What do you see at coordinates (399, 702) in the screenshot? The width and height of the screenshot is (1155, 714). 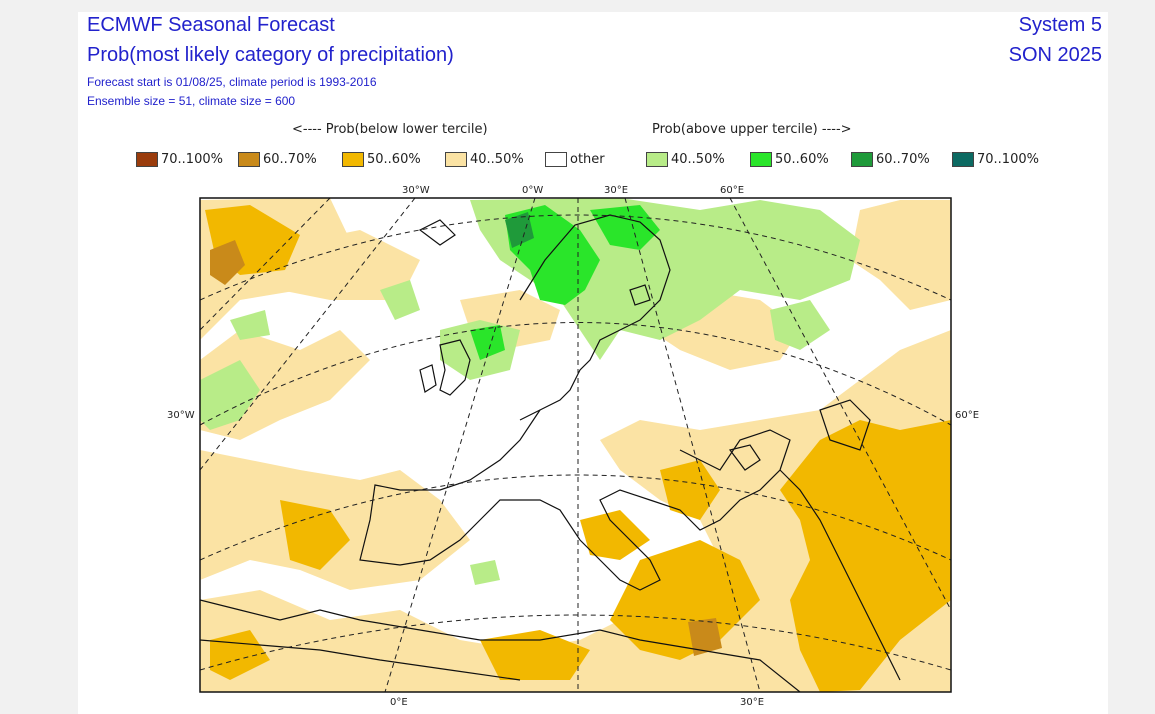 I see `lon-label-bottom-0e: 0°E` at bounding box center [399, 702].